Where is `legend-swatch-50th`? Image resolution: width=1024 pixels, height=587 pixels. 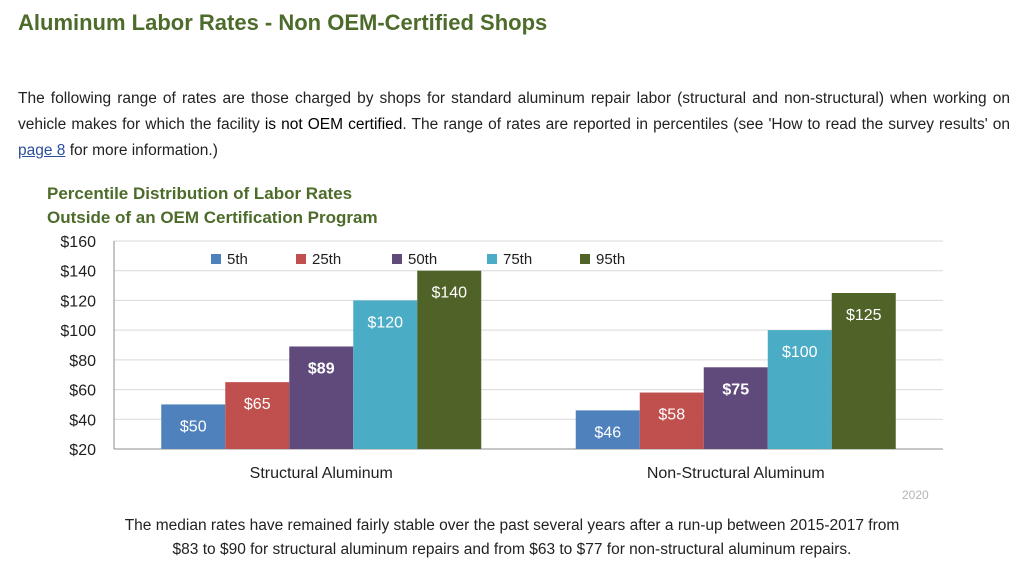 legend-swatch-50th is located at coordinates (397, 259).